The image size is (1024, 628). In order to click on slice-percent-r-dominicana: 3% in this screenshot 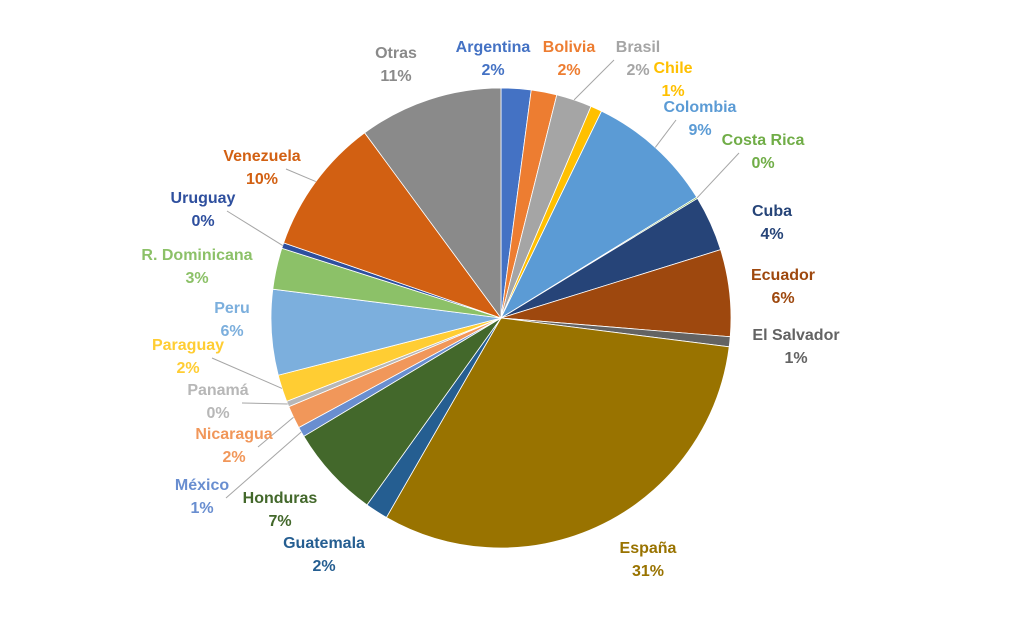, I will do `click(196, 278)`.